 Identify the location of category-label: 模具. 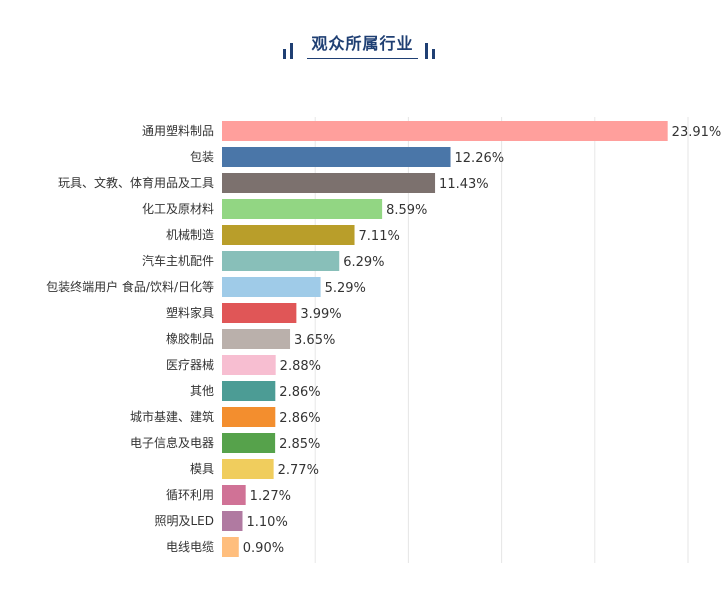
(202, 469).